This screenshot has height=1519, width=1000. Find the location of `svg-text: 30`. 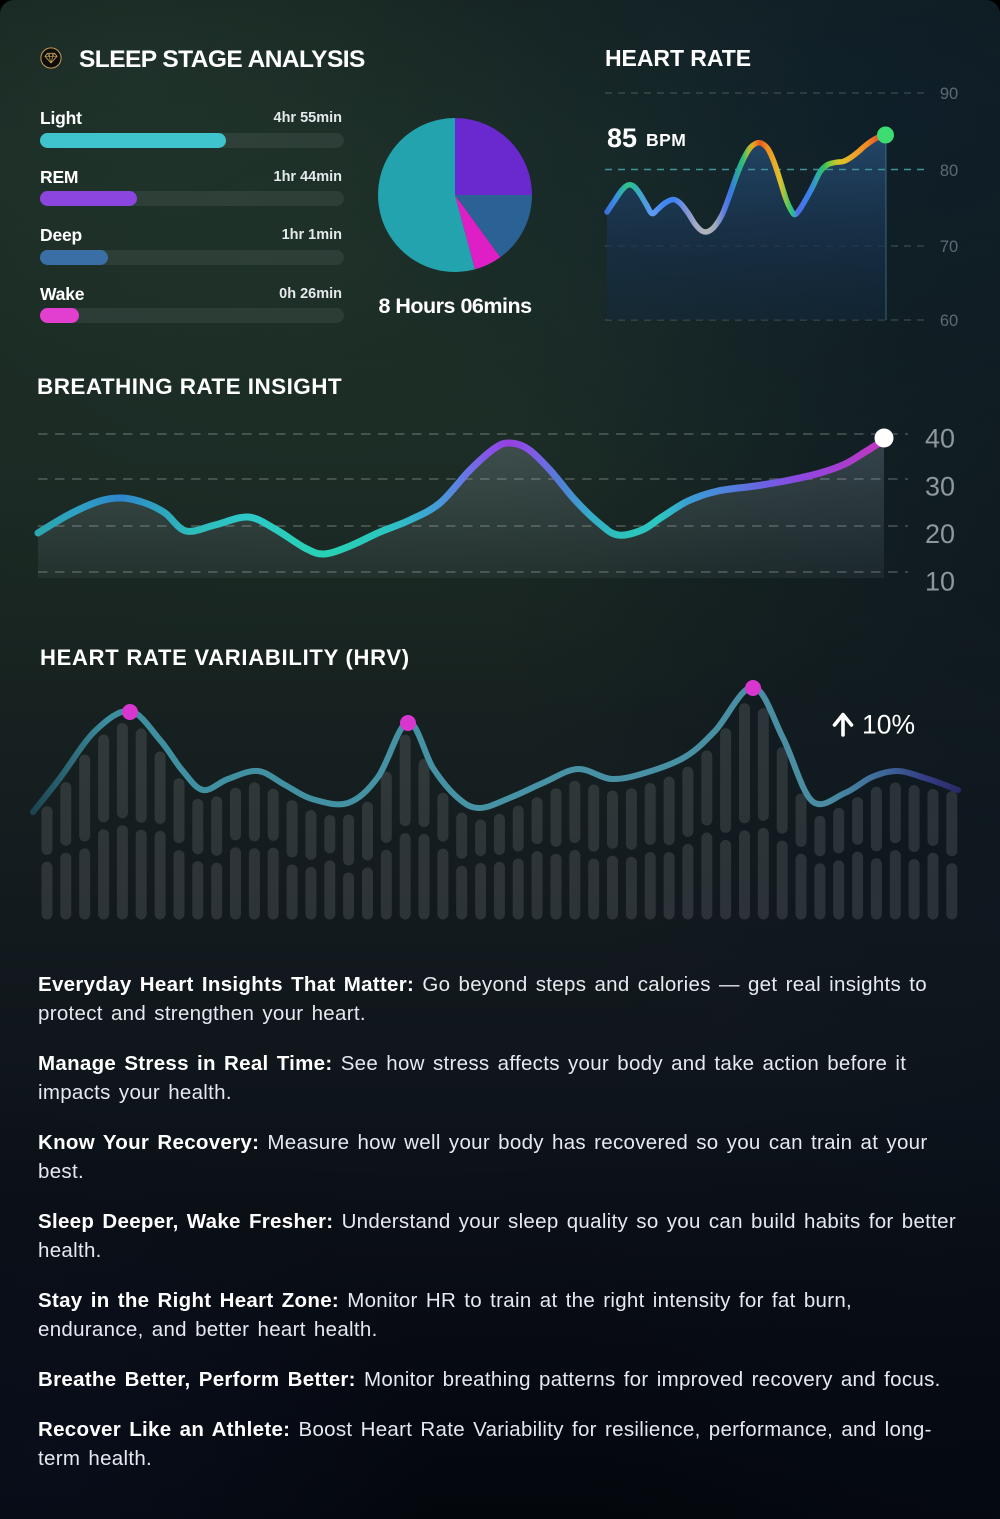

svg-text: 30 is located at coordinates (940, 487).